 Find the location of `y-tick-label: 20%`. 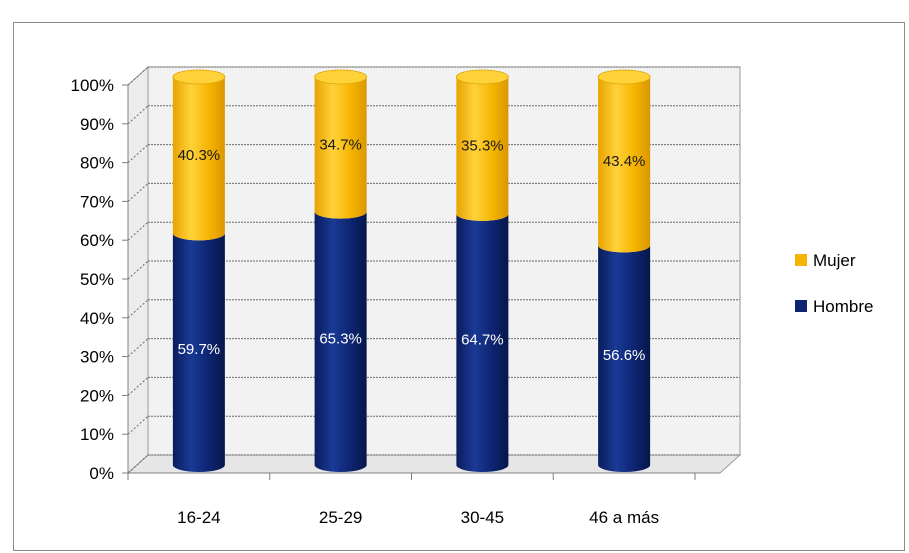

y-tick-label: 20% is located at coordinates (97, 395).